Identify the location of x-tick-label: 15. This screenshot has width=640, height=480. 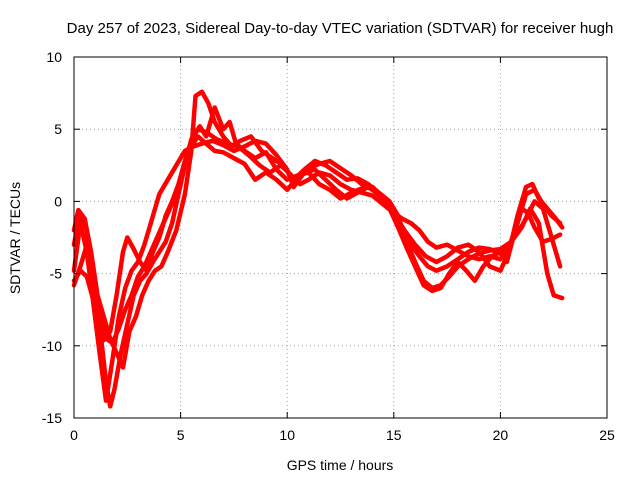
(394, 435).